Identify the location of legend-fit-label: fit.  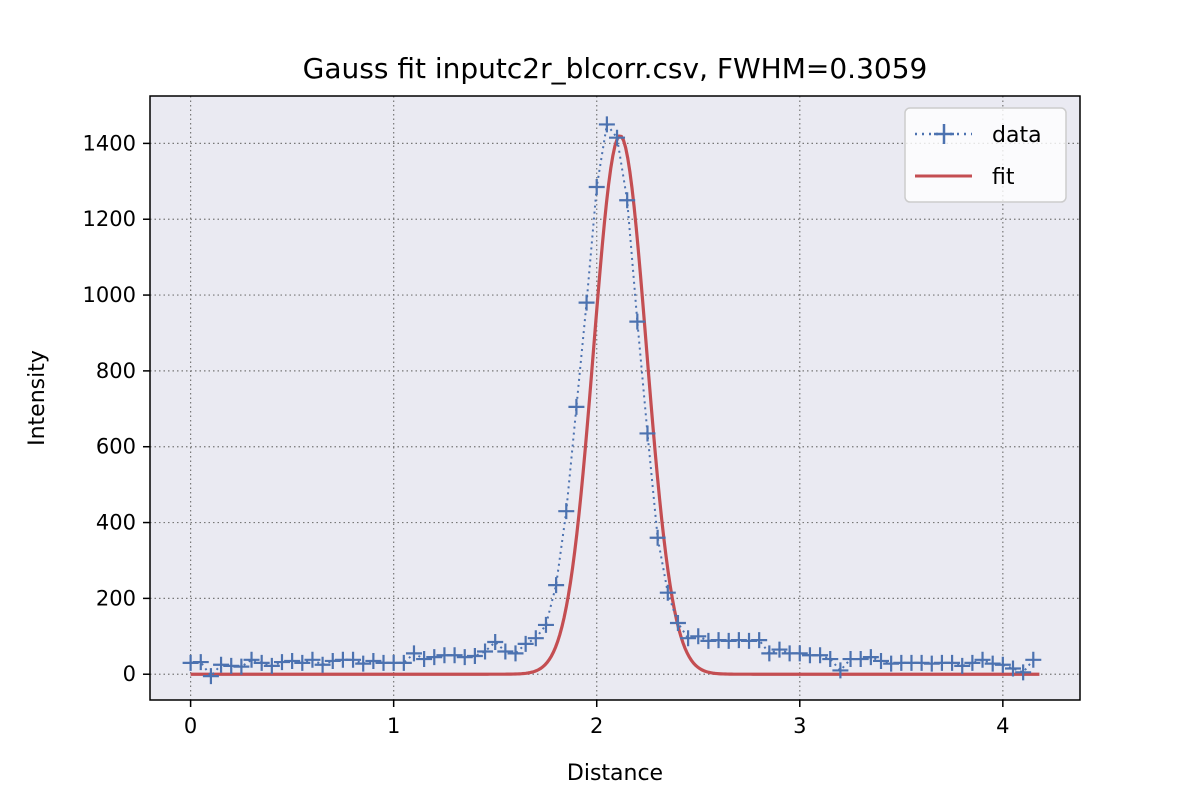
(1003, 177).